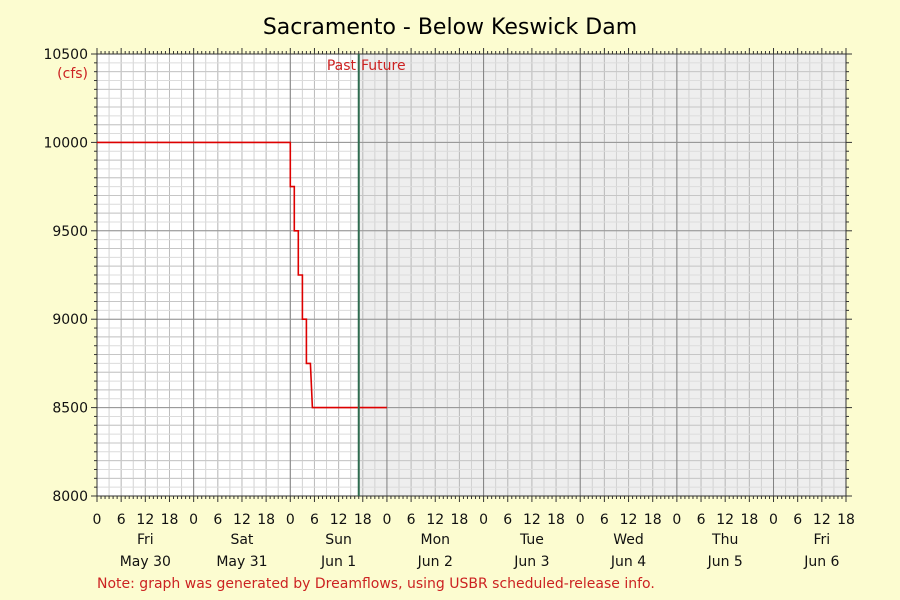  I want to click on x-weekday-label: Tue, so click(531, 540).